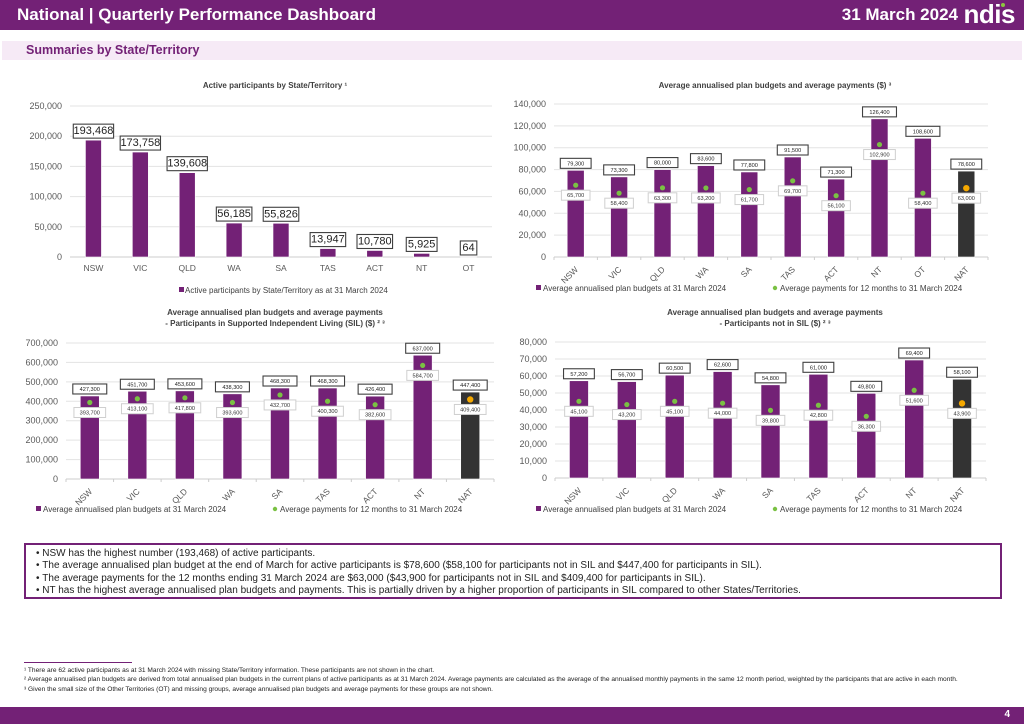  Describe the element at coordinates (90, 414) in the screenshot. I see `payment-value-label: 393,700` at that location.